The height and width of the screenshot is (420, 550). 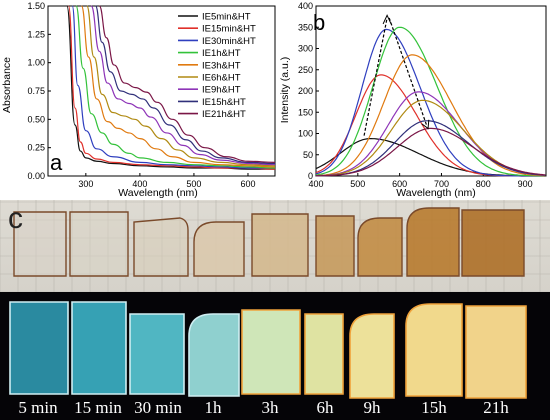 I want to click on a-legend-entry: IE5min&HT, so click(x=226, y=17).